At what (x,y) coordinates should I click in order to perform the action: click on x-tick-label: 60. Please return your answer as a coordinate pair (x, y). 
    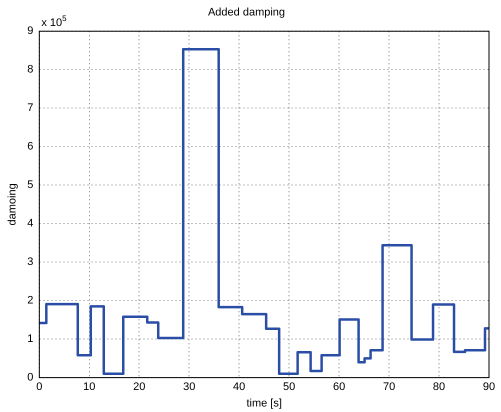
    Looking at the image, I should click on (339, 387).